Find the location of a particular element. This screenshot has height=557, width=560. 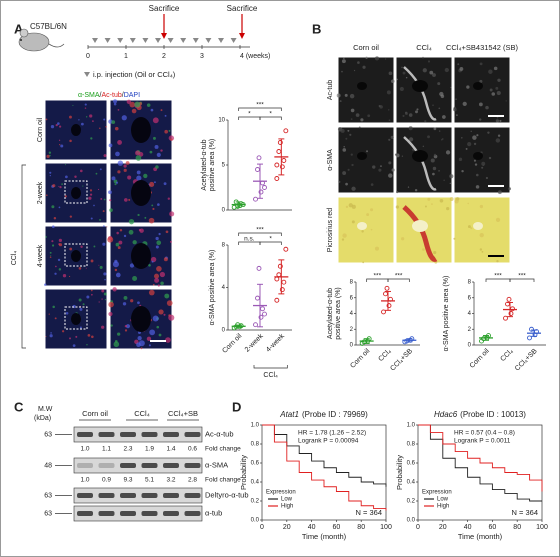

sig-bracket is located at coordinates (522, 280).